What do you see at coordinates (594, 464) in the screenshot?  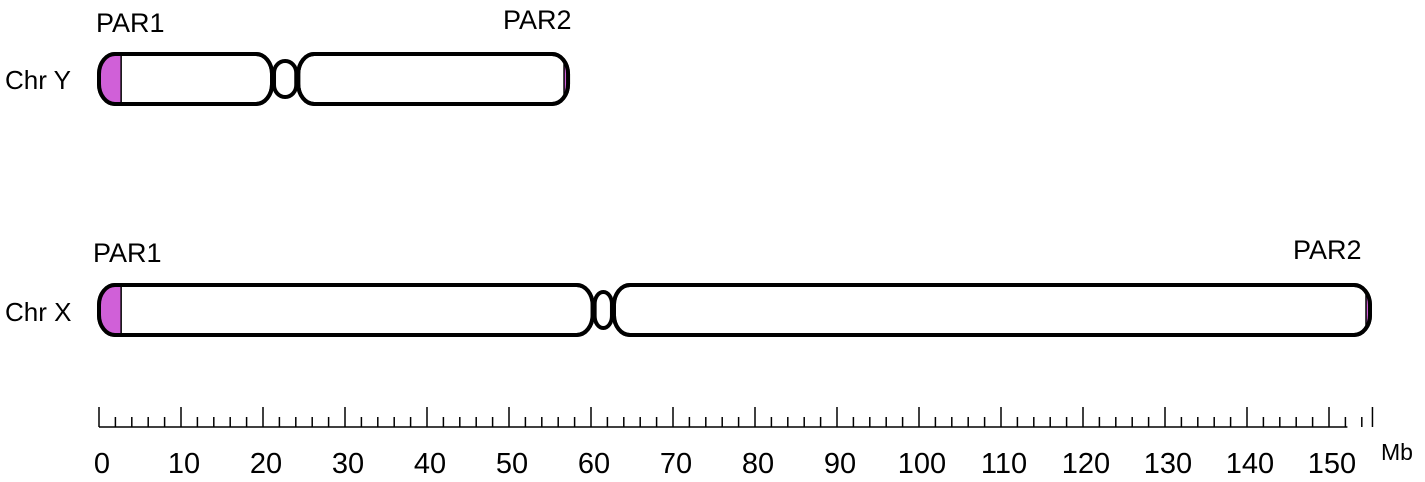 I see `axis-tick-label: 60` at bounding box center [594, 464].